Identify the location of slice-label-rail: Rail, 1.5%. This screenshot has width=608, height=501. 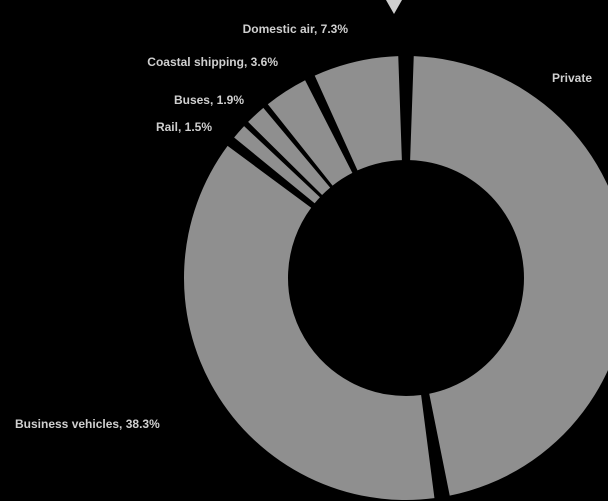
(184, 127).